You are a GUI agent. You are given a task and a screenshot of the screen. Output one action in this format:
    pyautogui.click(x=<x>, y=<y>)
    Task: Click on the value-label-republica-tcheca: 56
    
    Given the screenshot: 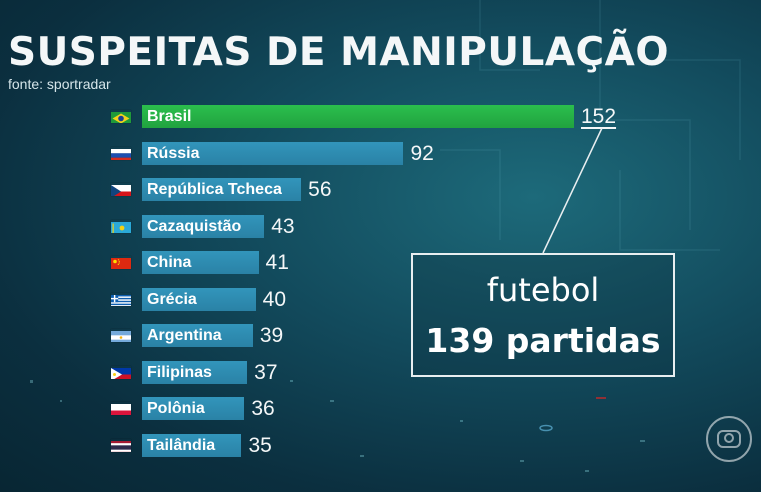 What is the action you would take?
    pyautogui.click(x=320, y=189)
    